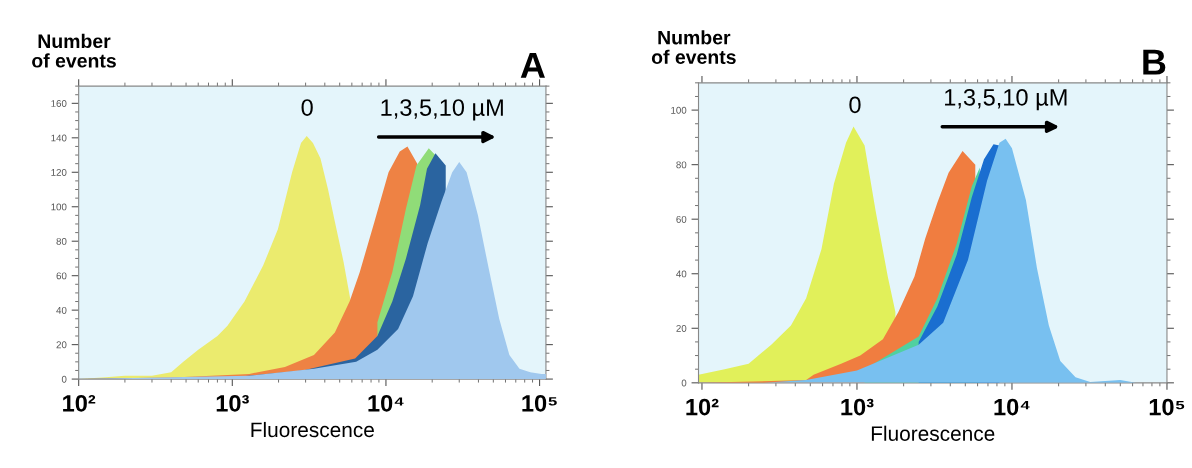 This screenshot has height=468, width=1192. Describe the element at coordinates (1154, 62) in the screenshot. I see `chart-title: B` at that location.